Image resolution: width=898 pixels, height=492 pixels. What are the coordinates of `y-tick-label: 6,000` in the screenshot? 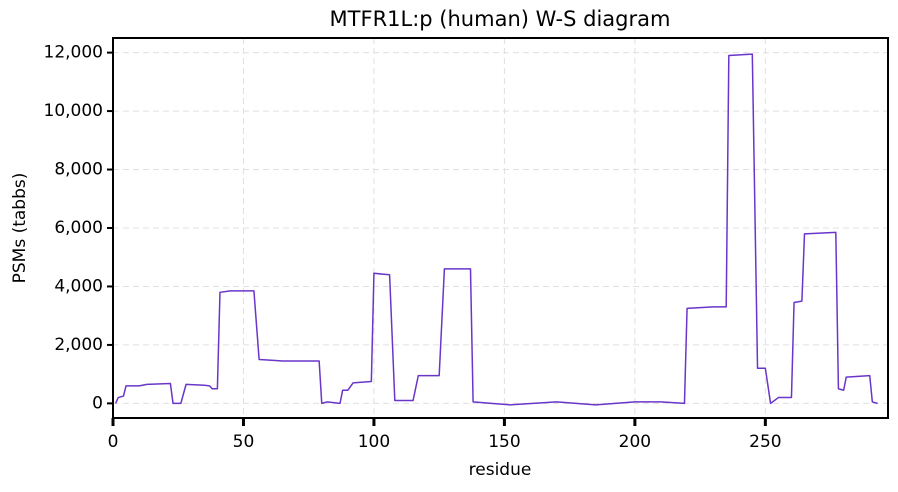 It's located at (78, 228).